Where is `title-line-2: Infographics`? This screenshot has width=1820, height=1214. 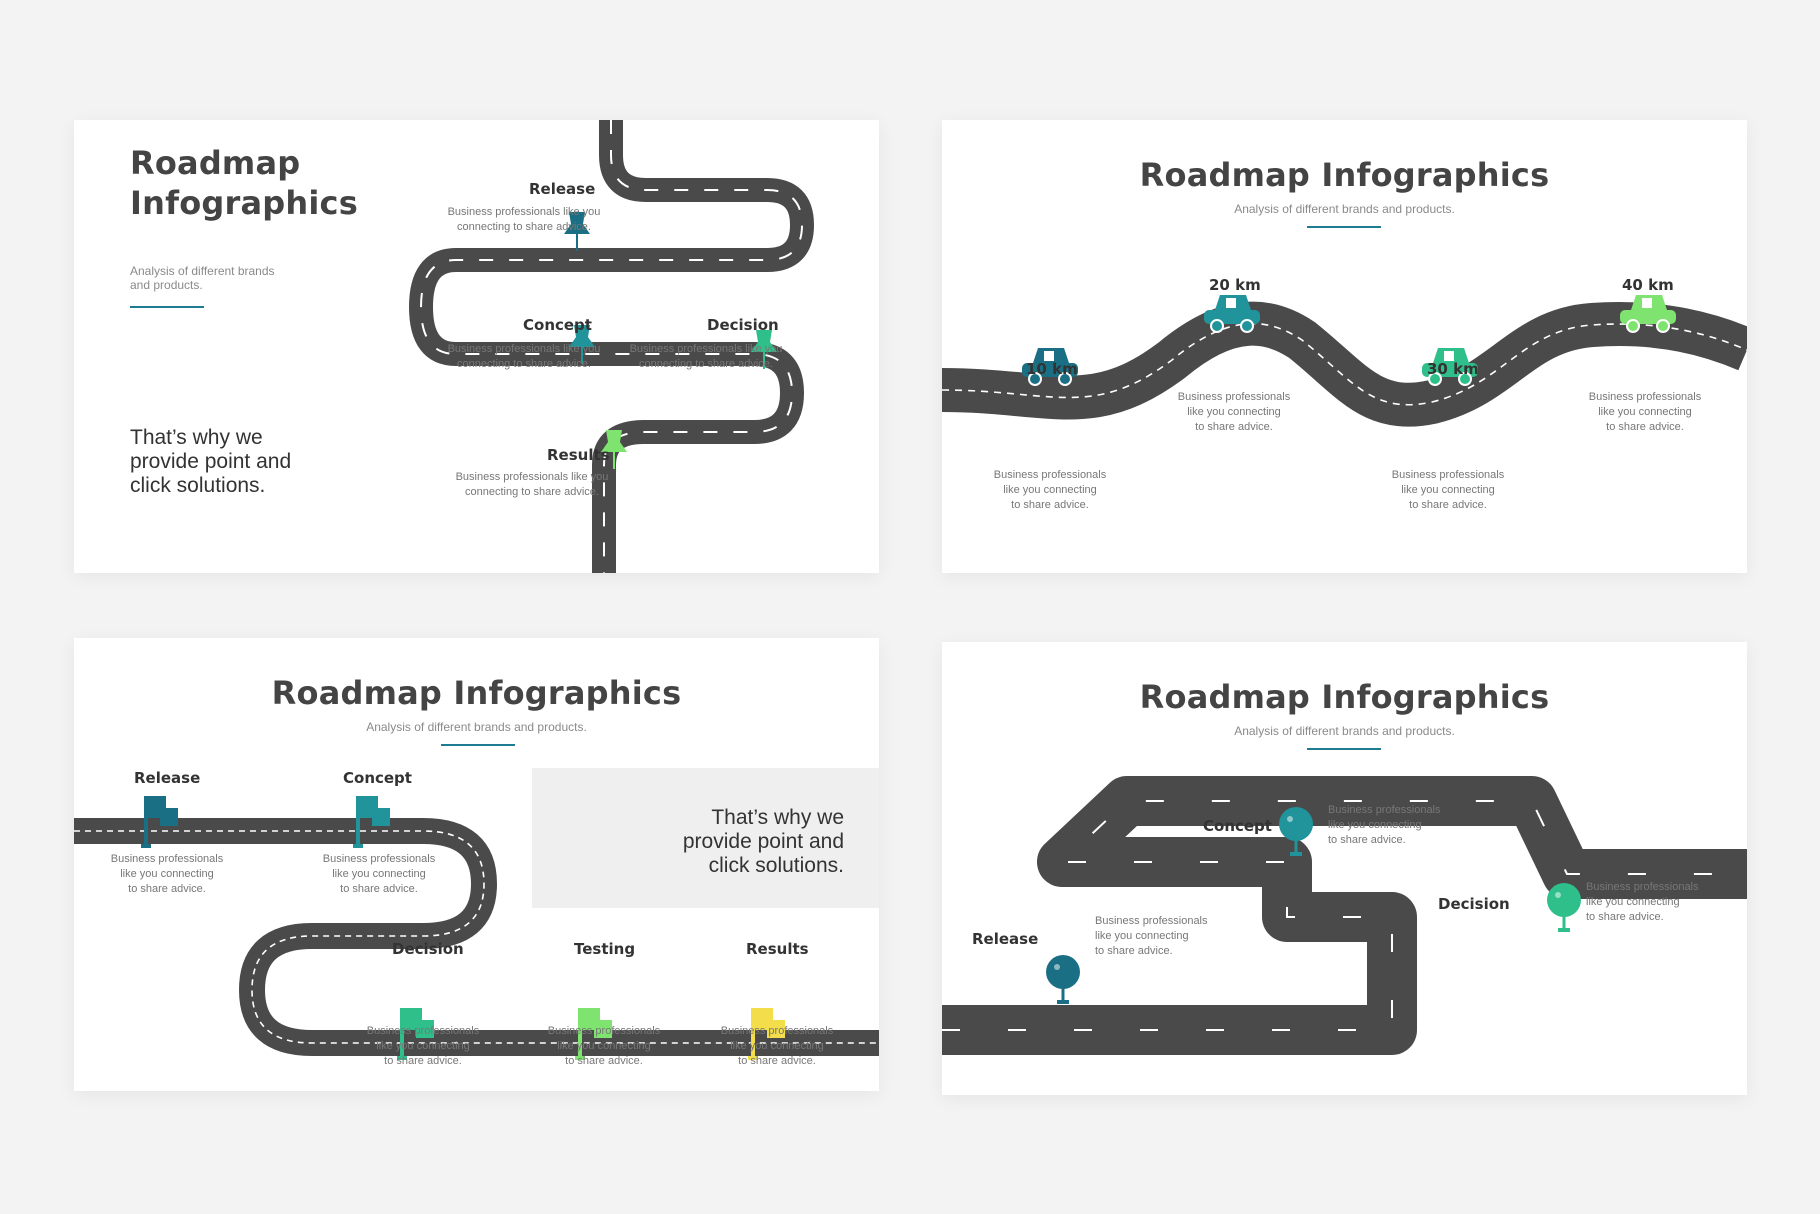 title-line-2: Infographics is located at coordinates (244, 203).